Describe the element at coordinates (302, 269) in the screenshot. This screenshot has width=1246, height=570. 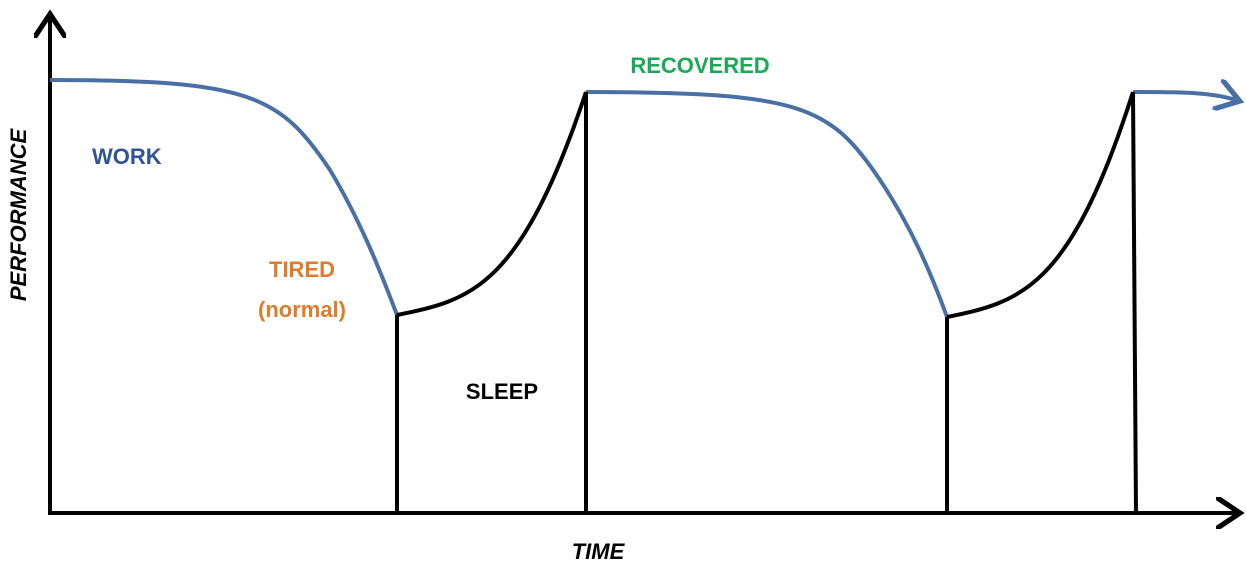
I see `tired-label: TIRED` at that location.